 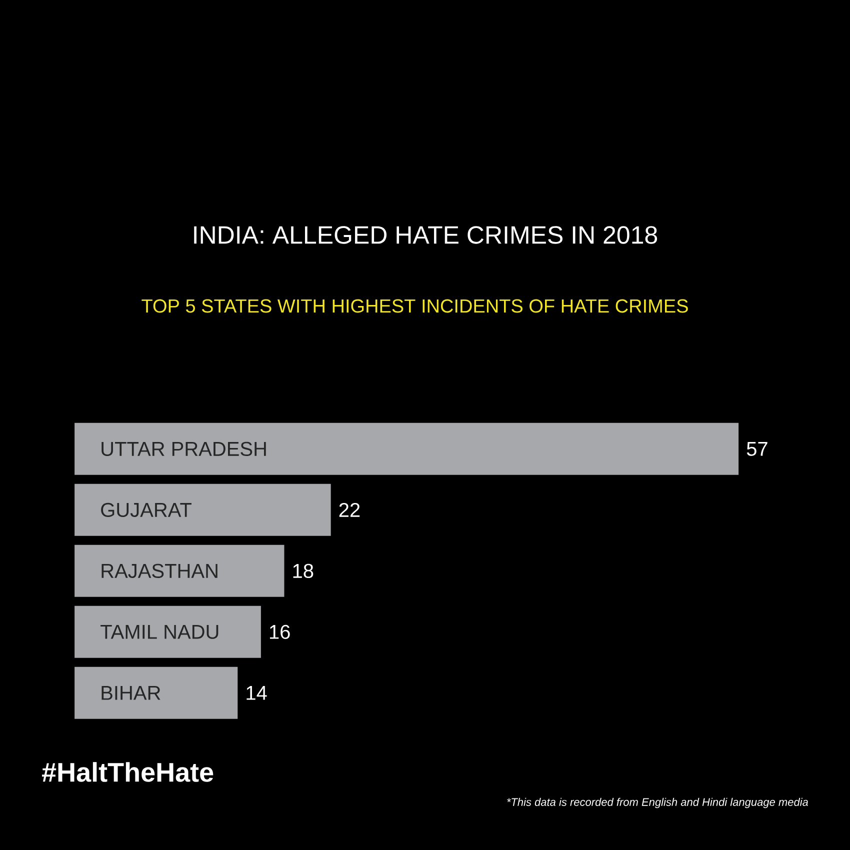 What do you see at coordinates (159, 631) in the screenshot?
I see `y-tick-label: TAMIL NADU` at bounding box center [159, 631].